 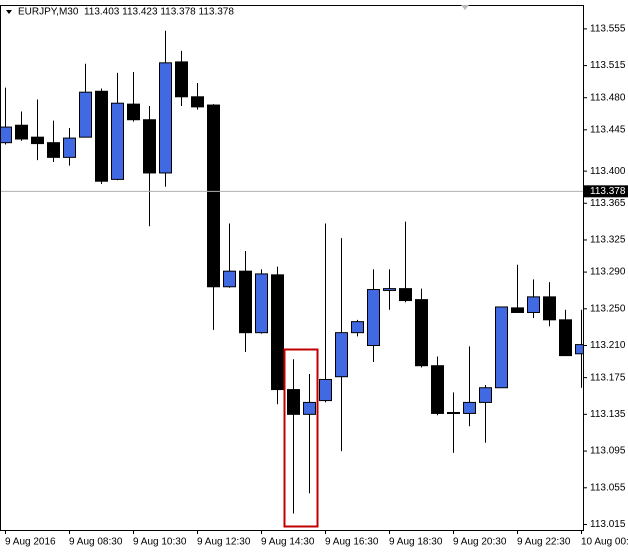 What do you see at coordinates (604, 542) in the screenshot?
I see `x-tick-label: 10 Aug 00:` at bounding box center [604, 542].